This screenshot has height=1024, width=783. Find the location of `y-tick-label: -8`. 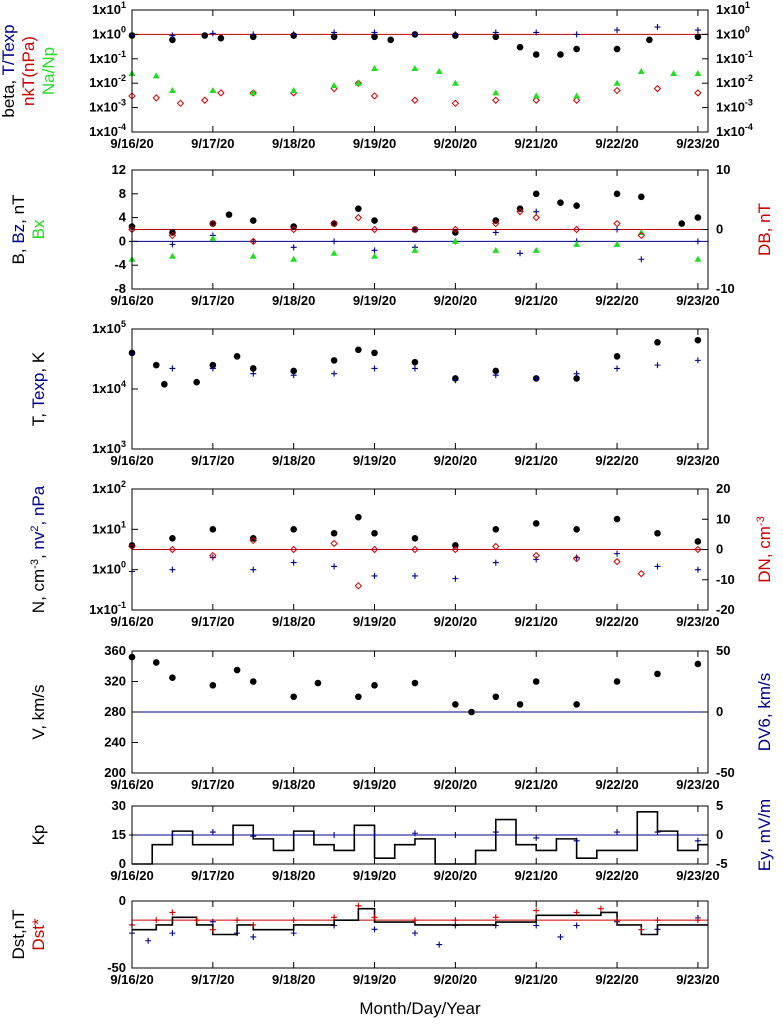

y-tick-label: -8 is located at coordinates (120, 288).